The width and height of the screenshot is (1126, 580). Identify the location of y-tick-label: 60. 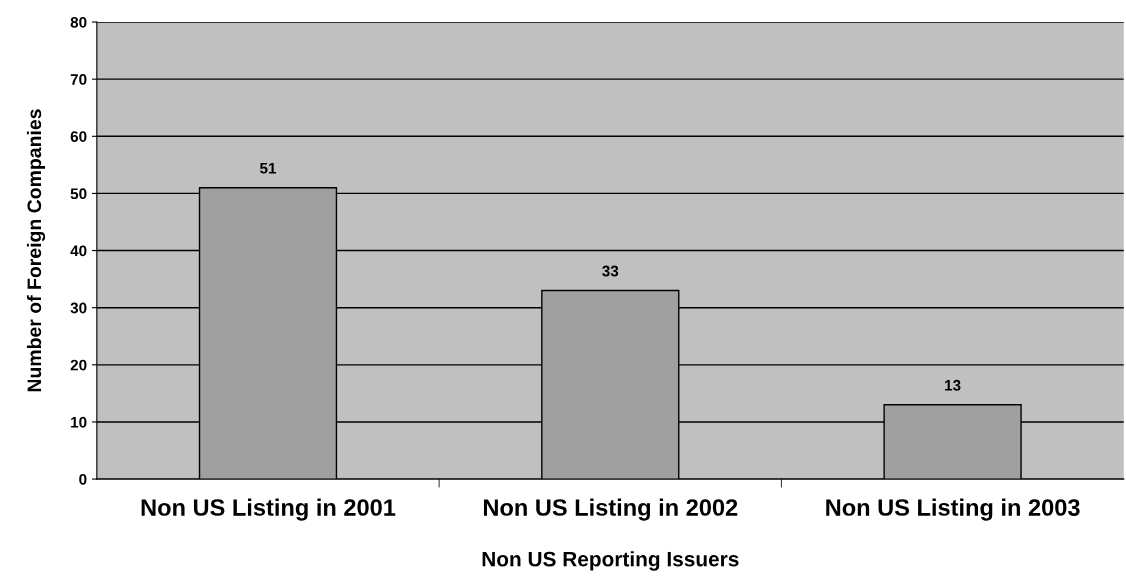
(78, 136).